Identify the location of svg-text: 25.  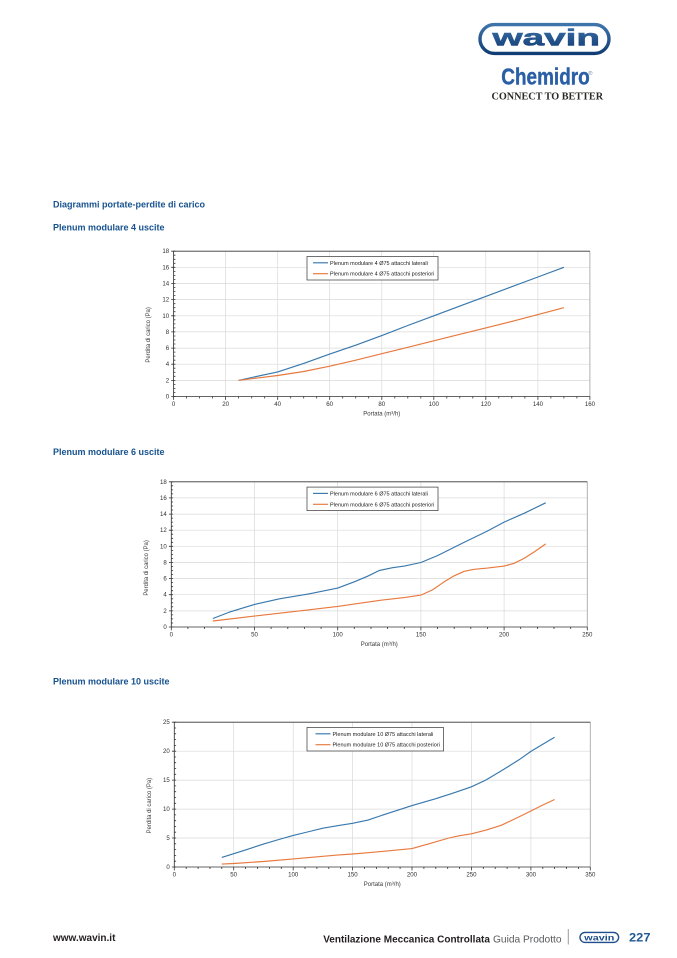
(166, 722).